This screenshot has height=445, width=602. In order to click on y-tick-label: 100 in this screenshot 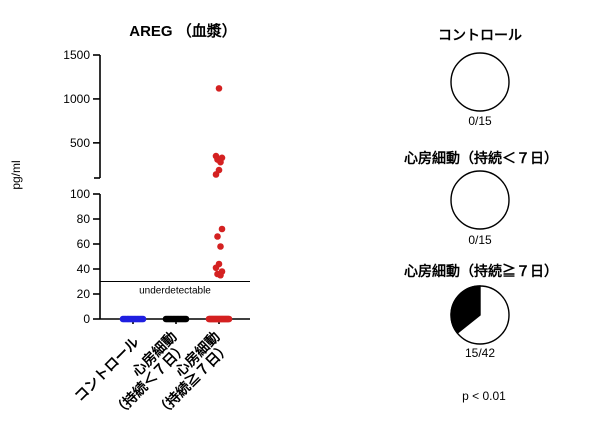, I will do `click(80, 194)`.